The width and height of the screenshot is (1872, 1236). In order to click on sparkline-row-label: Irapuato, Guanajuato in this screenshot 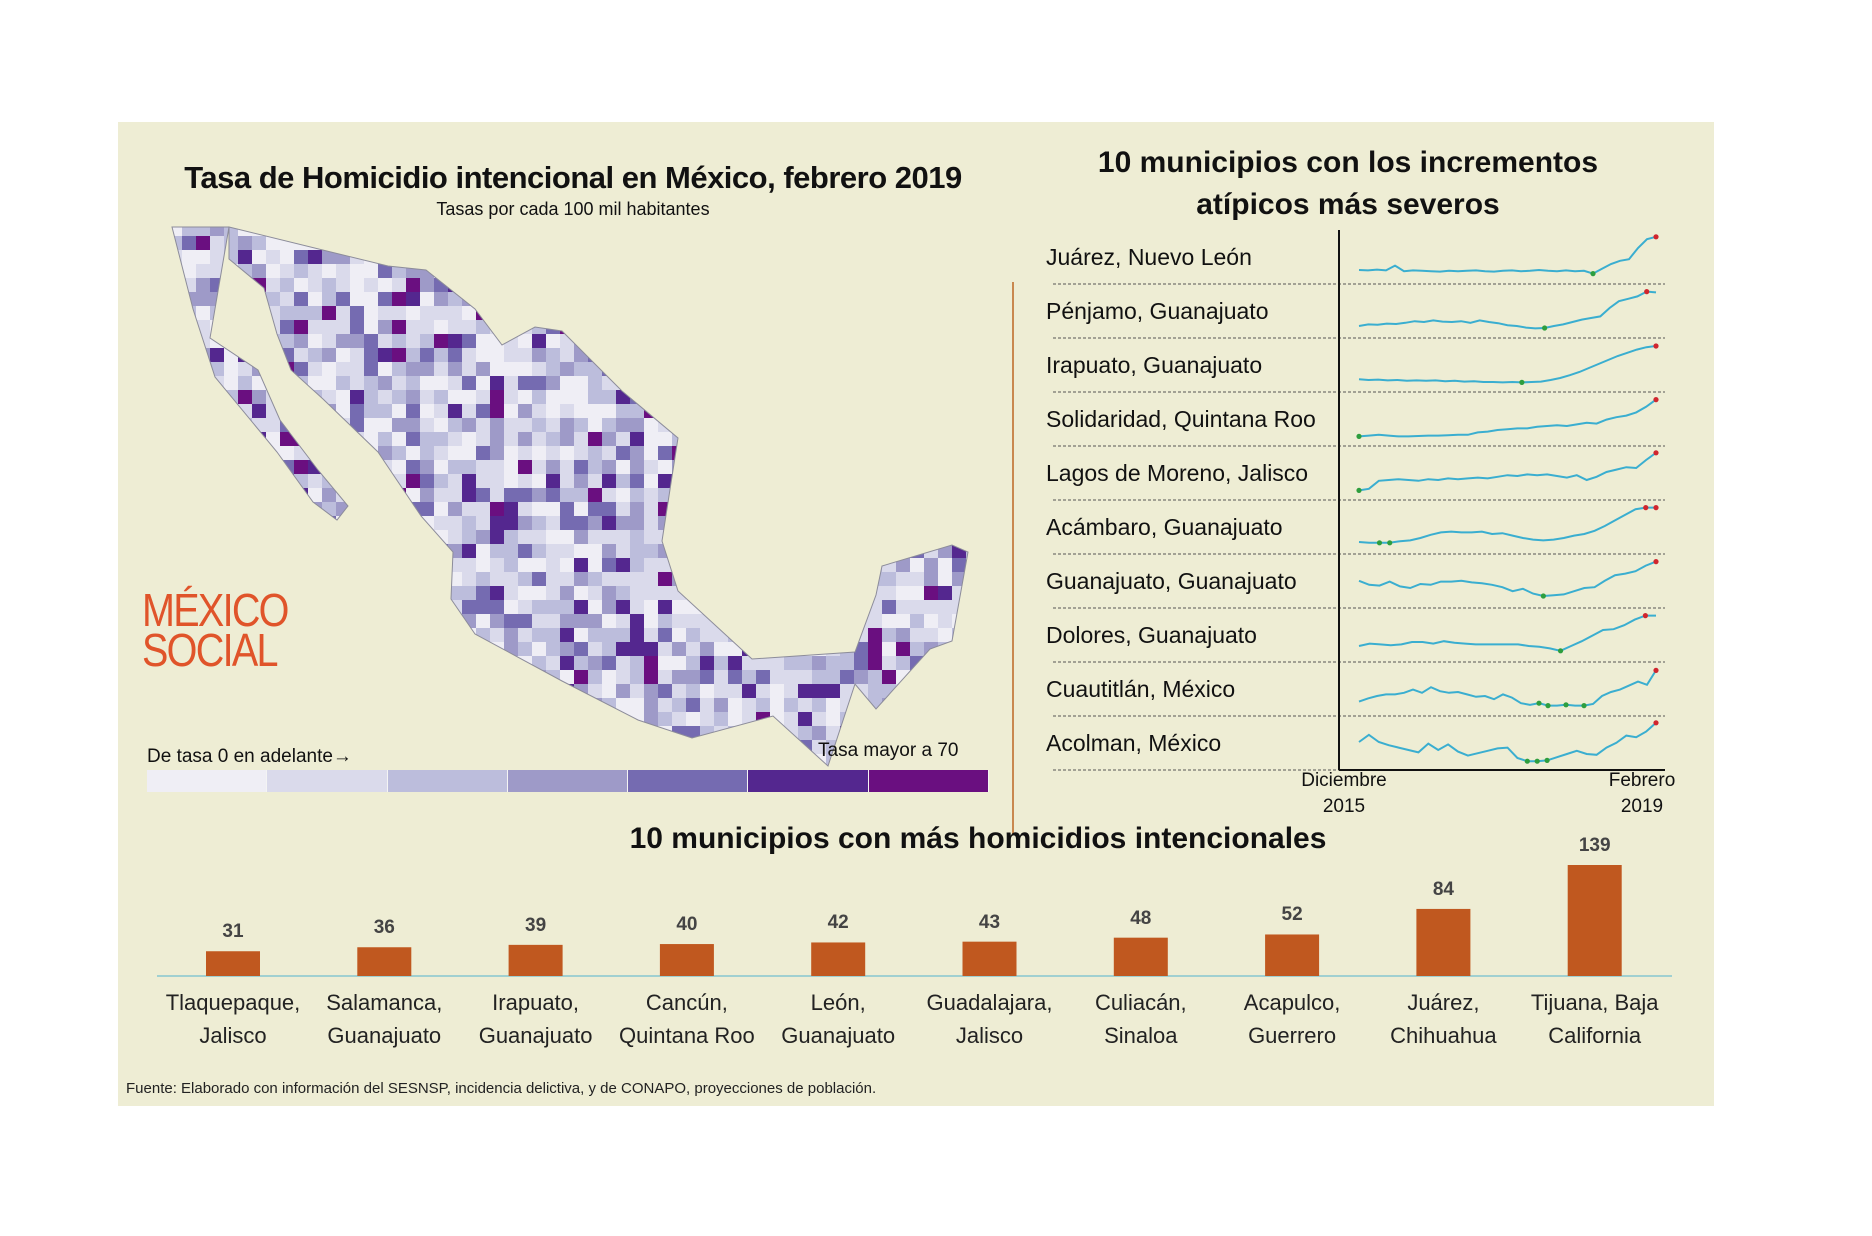, I will do `click(1154, 365)`.